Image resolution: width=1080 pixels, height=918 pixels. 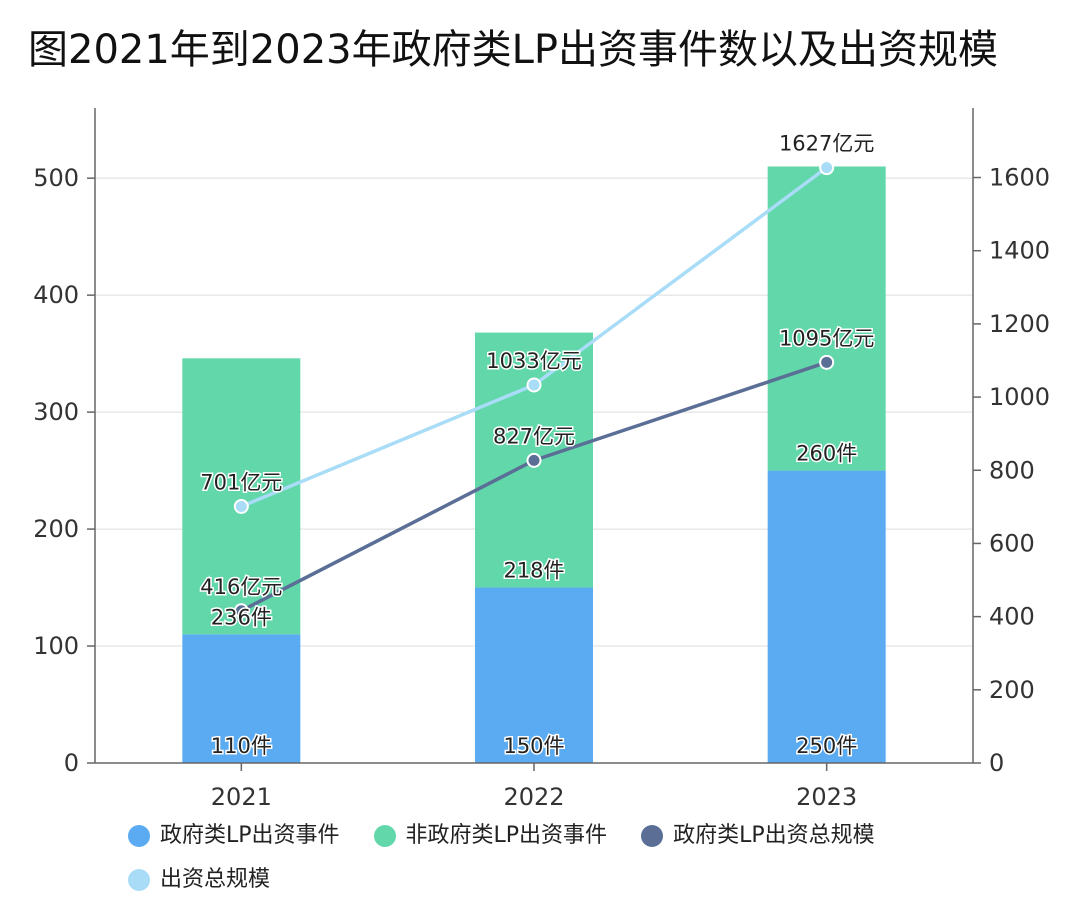 I want to click on line-value-label: 827亿元, so click(x=534, y=436).